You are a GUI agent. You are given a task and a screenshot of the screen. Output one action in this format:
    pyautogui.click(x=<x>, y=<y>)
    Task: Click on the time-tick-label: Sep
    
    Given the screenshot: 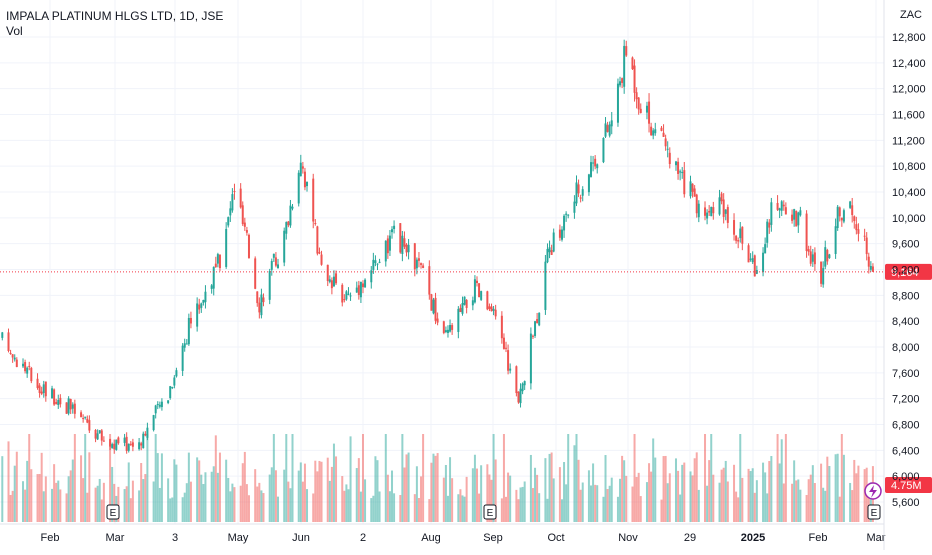 What is the action you would take?
    pyautogui.click(x=493, y=538)
    